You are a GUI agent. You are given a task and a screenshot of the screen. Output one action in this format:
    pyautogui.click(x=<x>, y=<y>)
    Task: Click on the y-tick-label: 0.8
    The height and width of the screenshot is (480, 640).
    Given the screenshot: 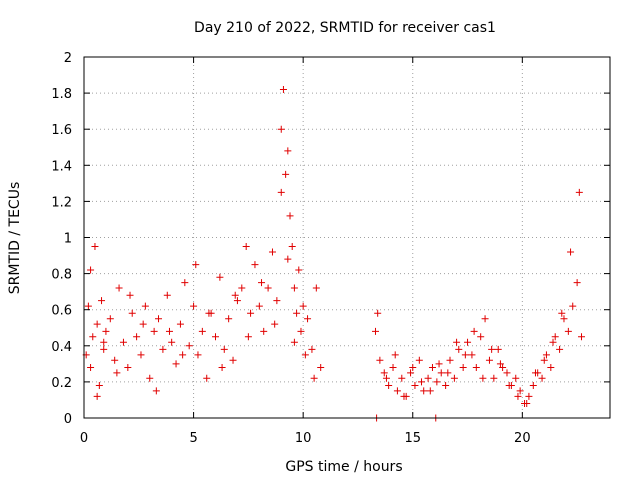 What is the action you would take?
    pyautogui.click(x=61, y=275)
    